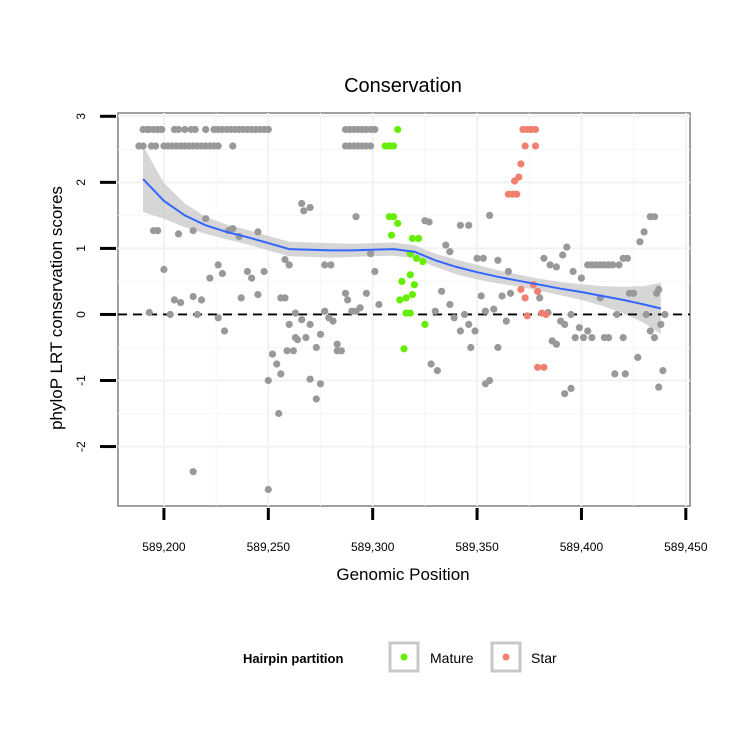  What do you see at coordinates (686, 547) in the screenshot?
I see `x-tick-label: 589,450` at bounding box center [686, 547].